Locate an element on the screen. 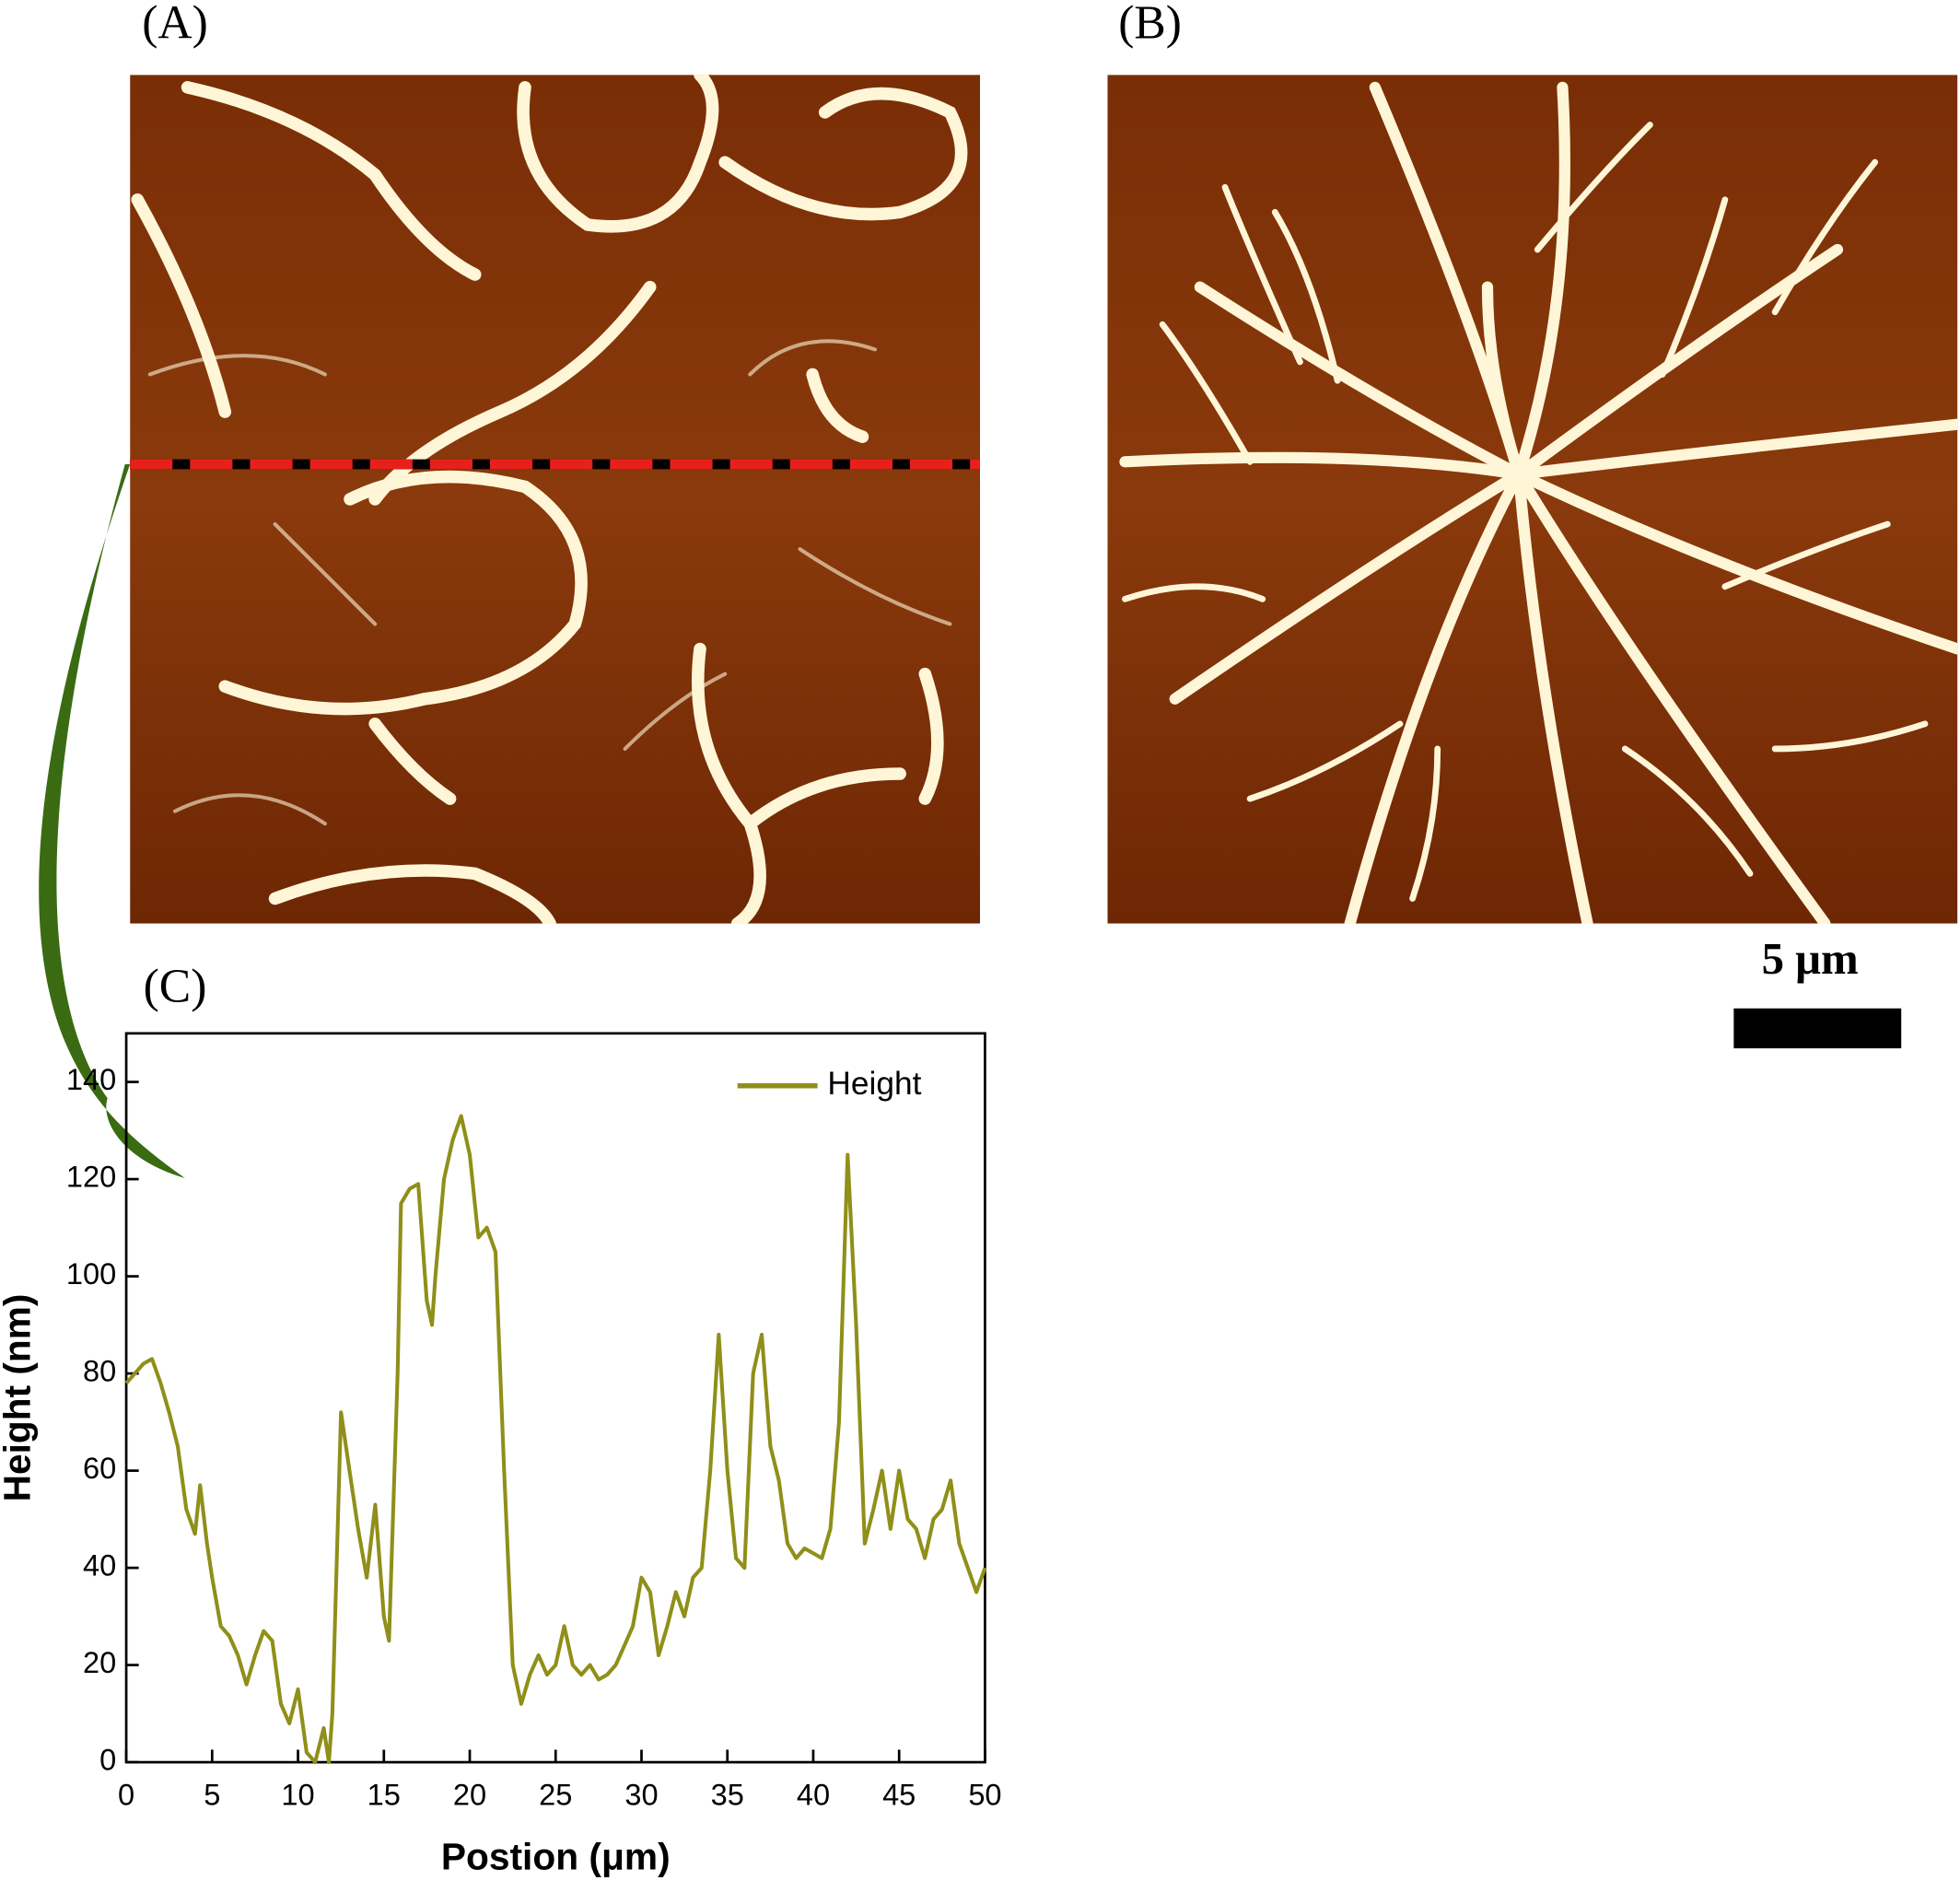 The image size is (1960, 1892). x-tick-label: 35 is located at coordinates (727, 1795).